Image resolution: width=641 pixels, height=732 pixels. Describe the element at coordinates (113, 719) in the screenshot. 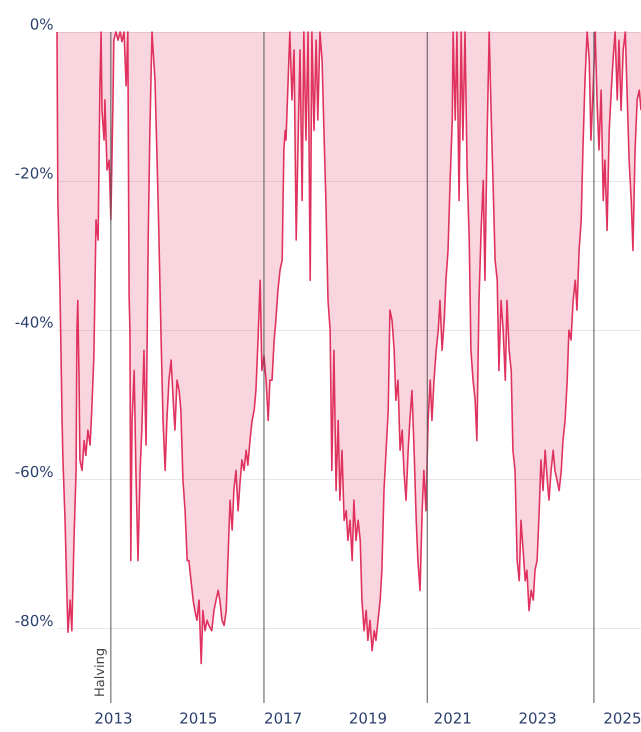

I see `x-tick-label: 2013` at that location.